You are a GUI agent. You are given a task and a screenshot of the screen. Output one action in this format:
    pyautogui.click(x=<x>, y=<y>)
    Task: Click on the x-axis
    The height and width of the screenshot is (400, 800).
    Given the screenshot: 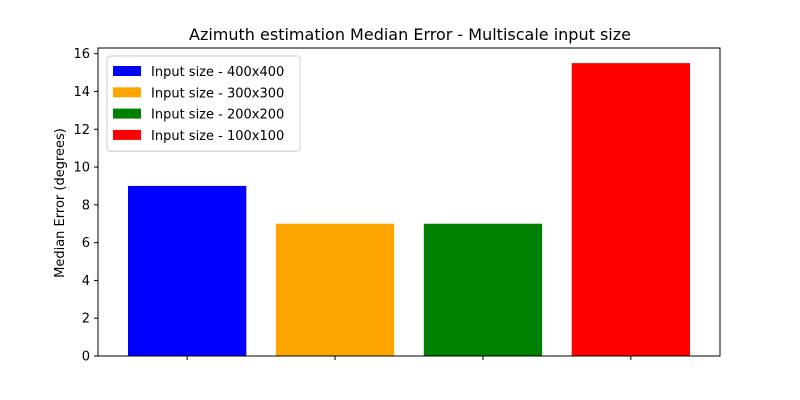 What is the action you would take?
    pyautogui.click(x=409, y=358)
    